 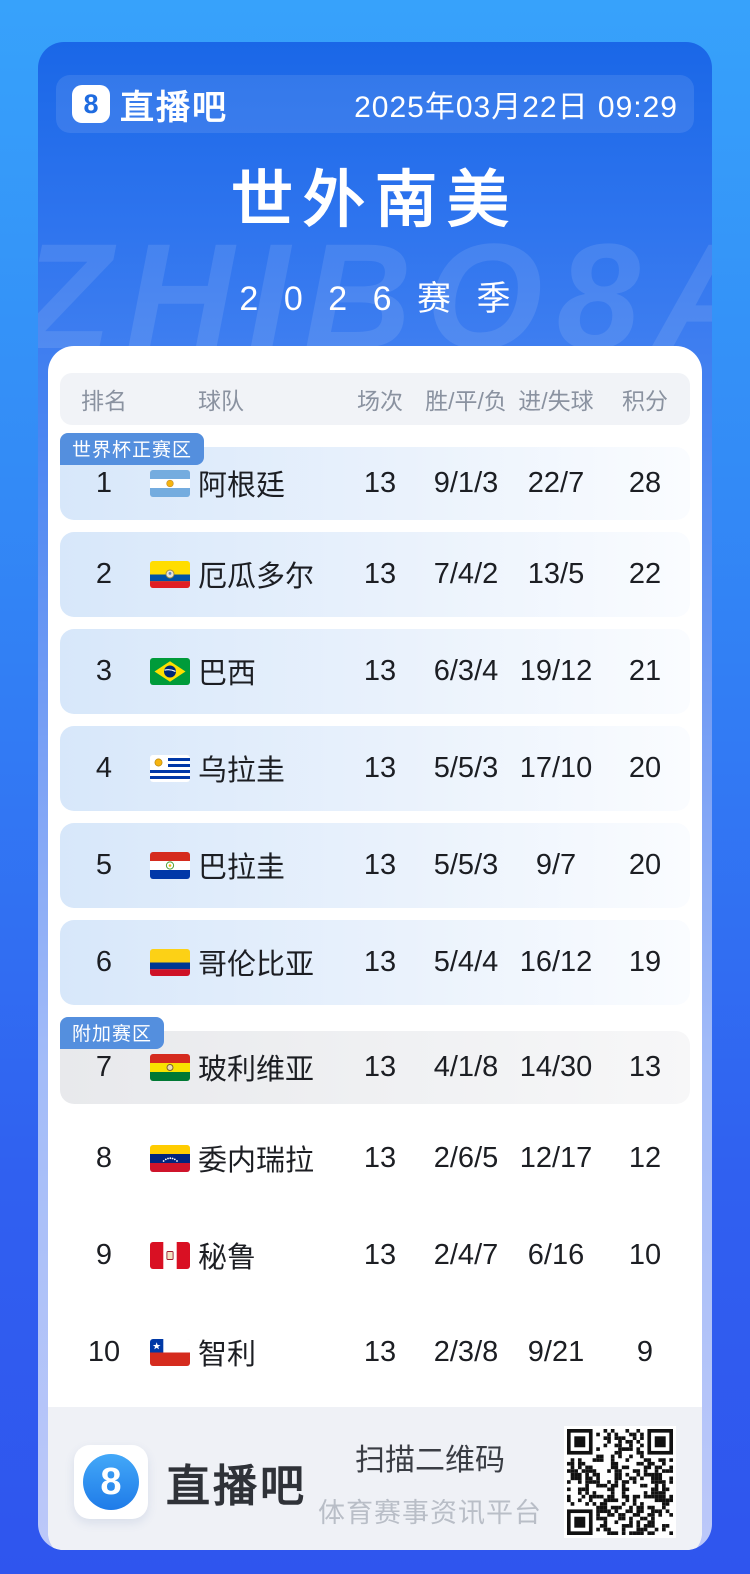 I want to click on win-draw-loss: 6/3/4, so click(x=466, y=670).